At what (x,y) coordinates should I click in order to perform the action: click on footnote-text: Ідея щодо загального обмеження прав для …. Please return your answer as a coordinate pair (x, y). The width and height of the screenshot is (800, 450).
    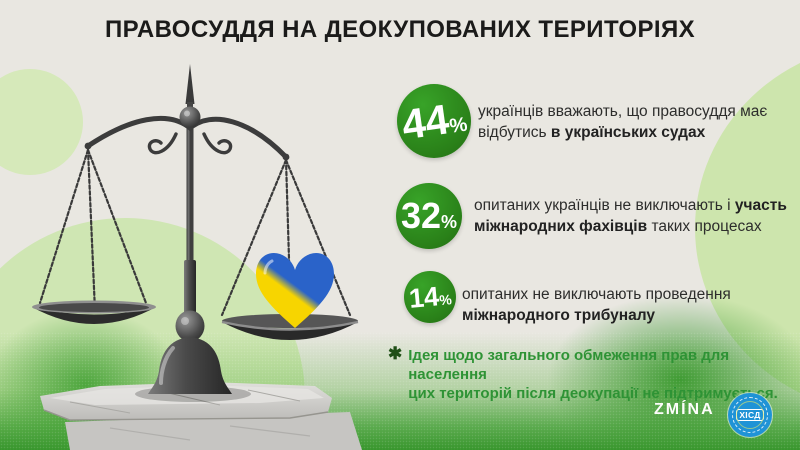
    Looking at the image, I should click on (604, 374).